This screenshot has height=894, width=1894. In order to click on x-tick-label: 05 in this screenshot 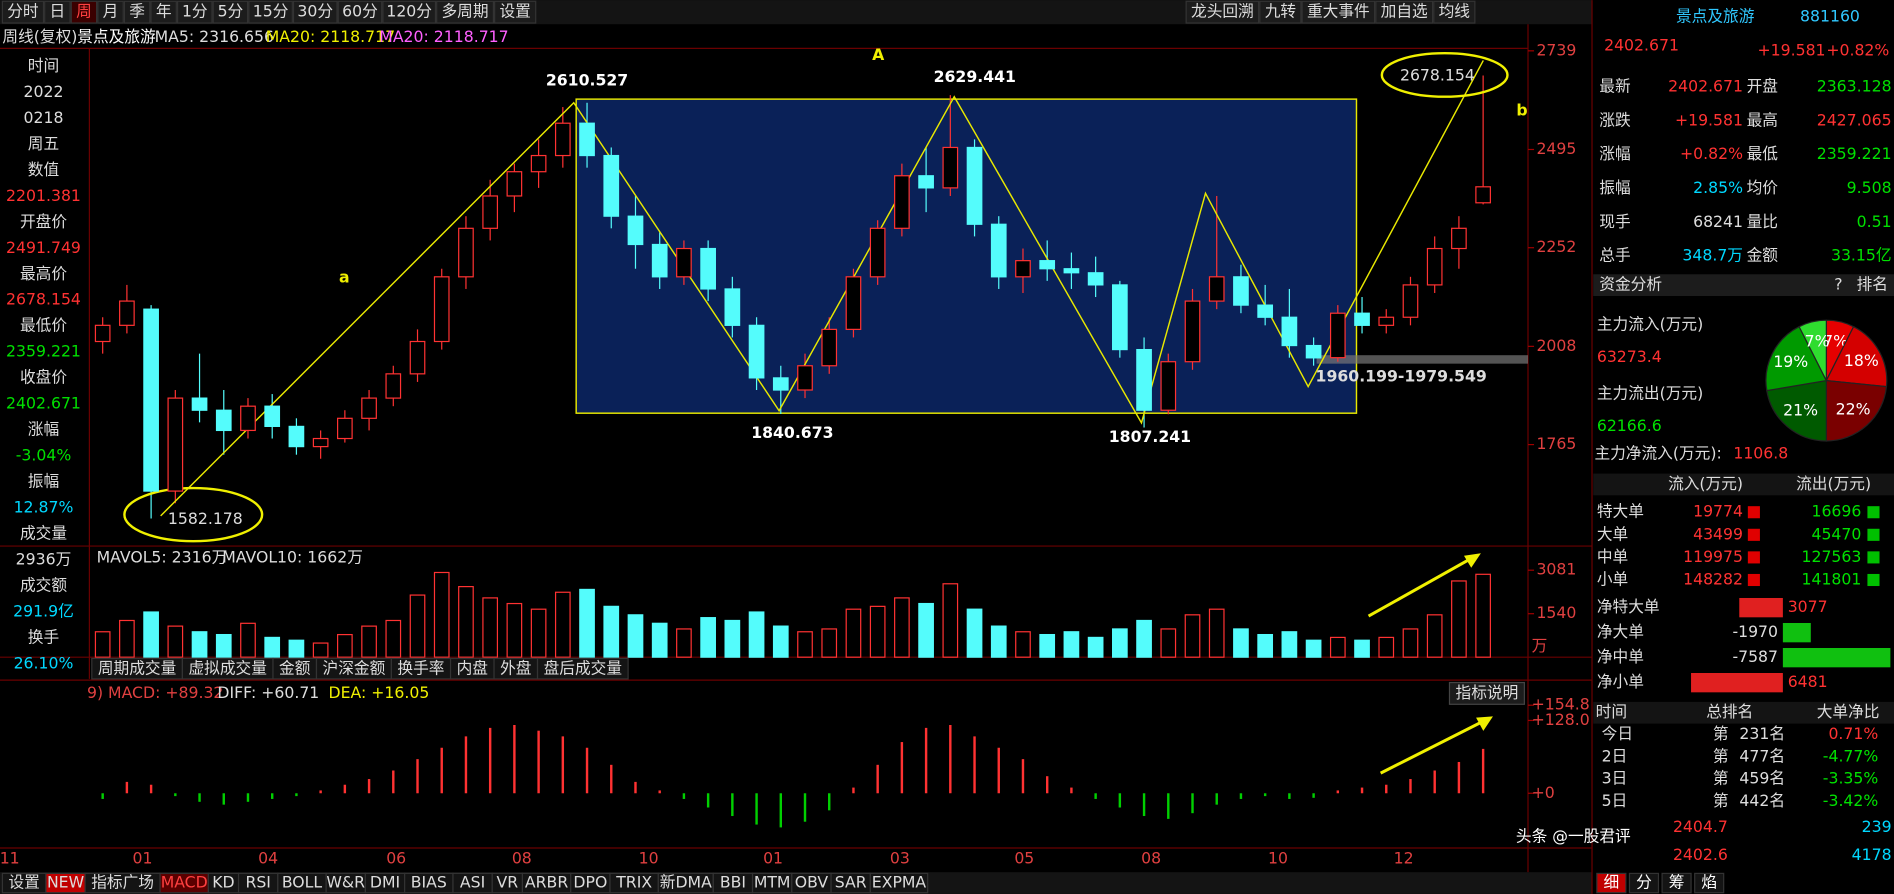, I will do `click(1024, 857)`.